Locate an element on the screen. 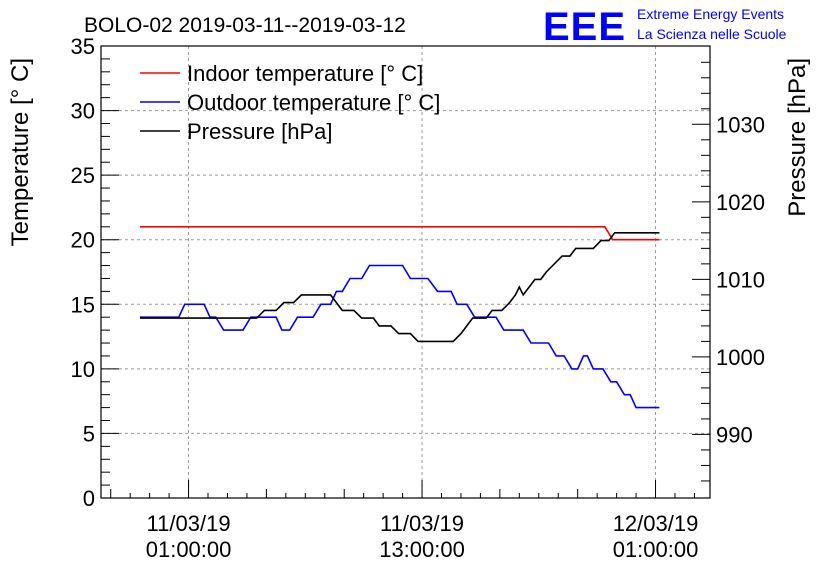 This screenshot has width=836, height=572. y-left-tick-label: 25 is located at coordinates (83, 175).